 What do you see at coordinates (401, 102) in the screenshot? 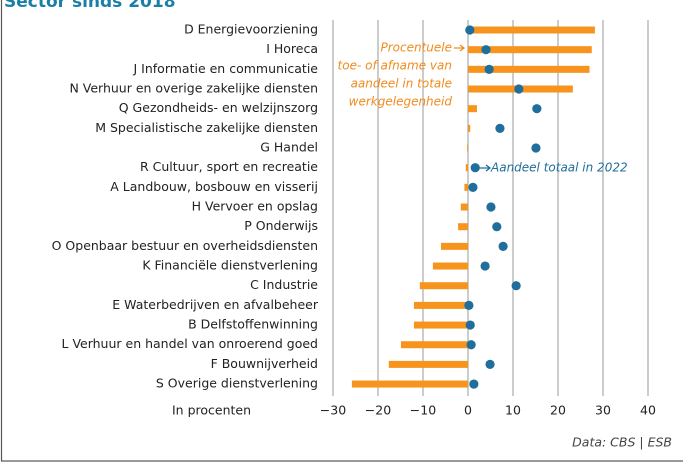
I see `bar-annotation: werkgelegenheid` at bounding box center [401, 102].